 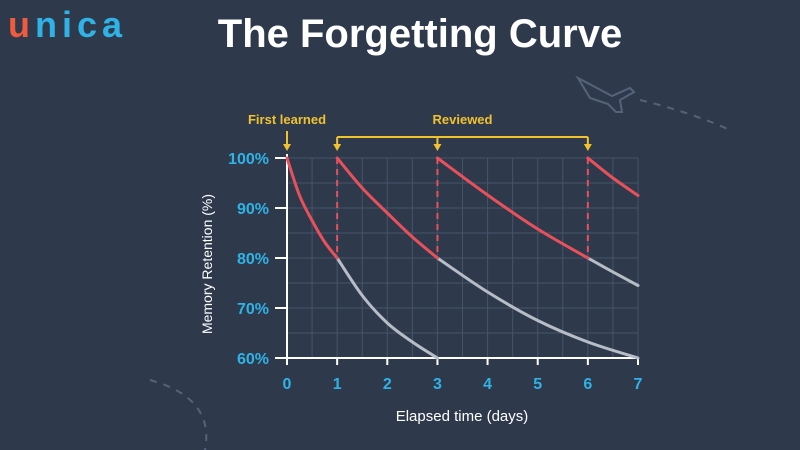 What do you see at coordinates (287, 119) in the screenshot?
I see `first-learned-label: First learned` at bounding box center [287, 119].